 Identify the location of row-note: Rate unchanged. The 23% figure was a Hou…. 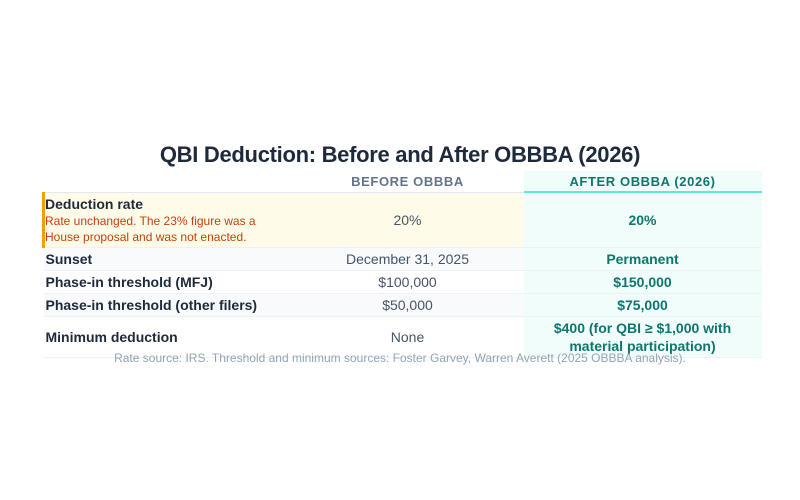
(150, 228).